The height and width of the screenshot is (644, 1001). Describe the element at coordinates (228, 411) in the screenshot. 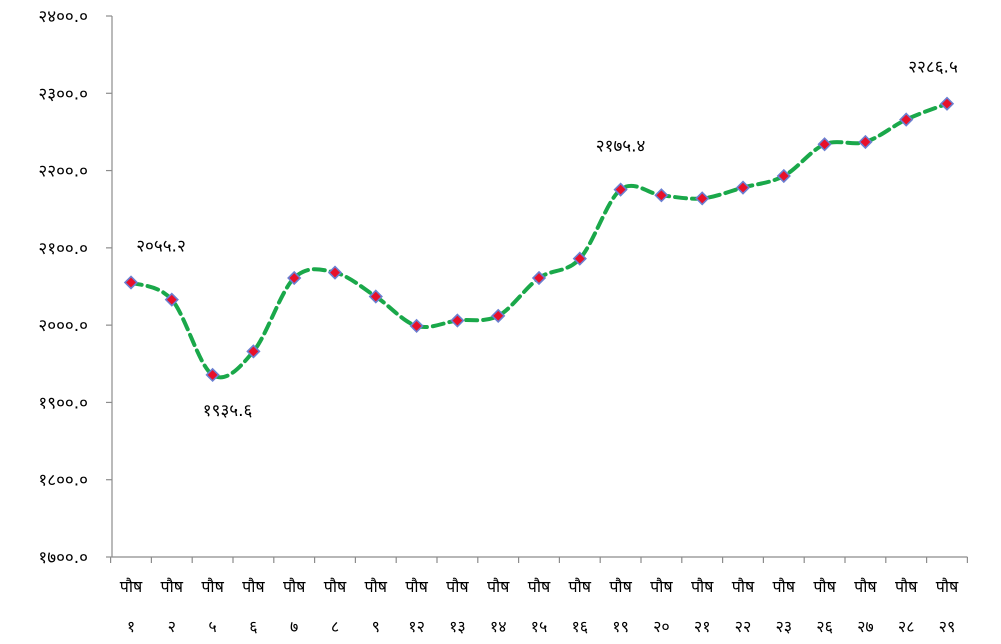

I see `data-label: १९३५.६` at that location.